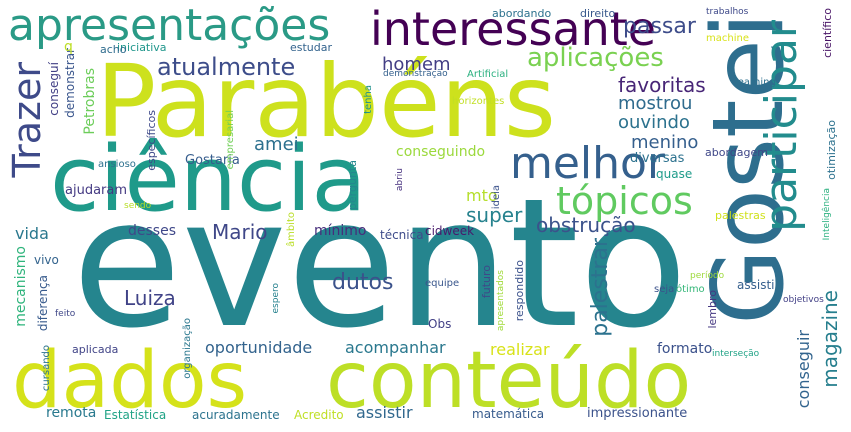 The width and height of the screenshot is (851, 432). What do you see at coordinates (657, 158) in the screenshot?
I see `word-diversas: diversas` at bounding box center [657, 158].